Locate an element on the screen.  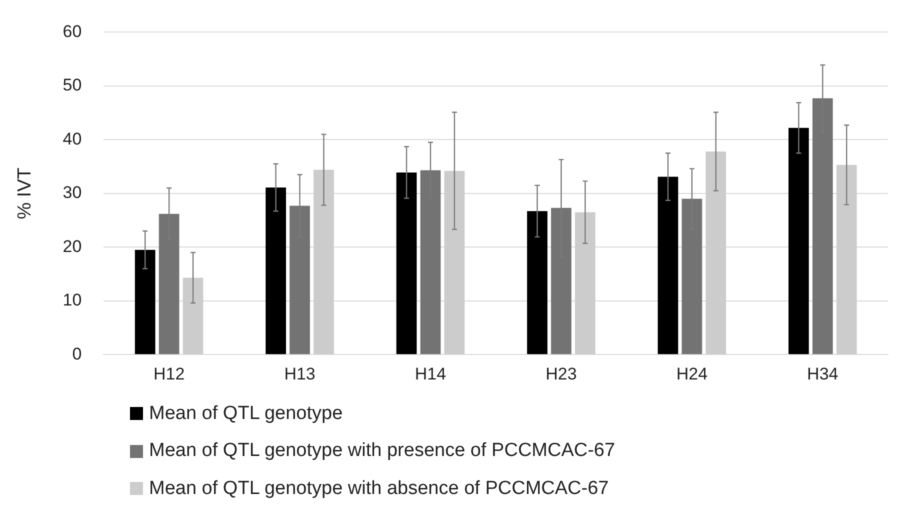
legend-label: Mean of QTL genotype is located at coordinates (246, 413).